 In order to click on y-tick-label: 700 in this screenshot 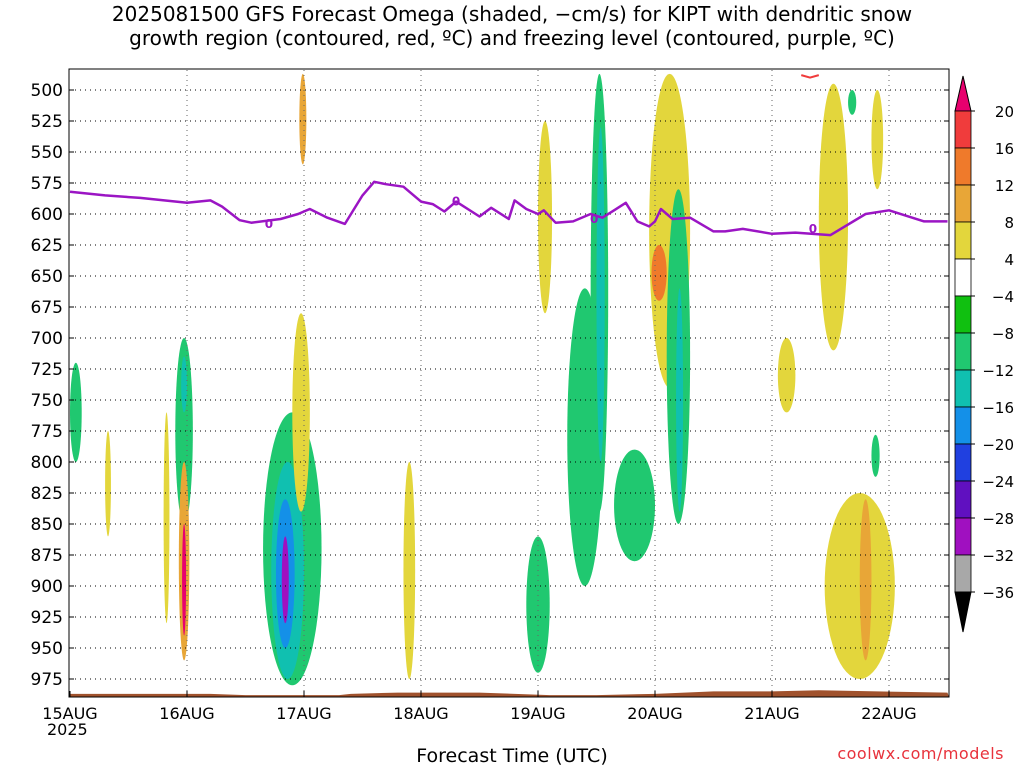, I will do `click(47, 339)`.